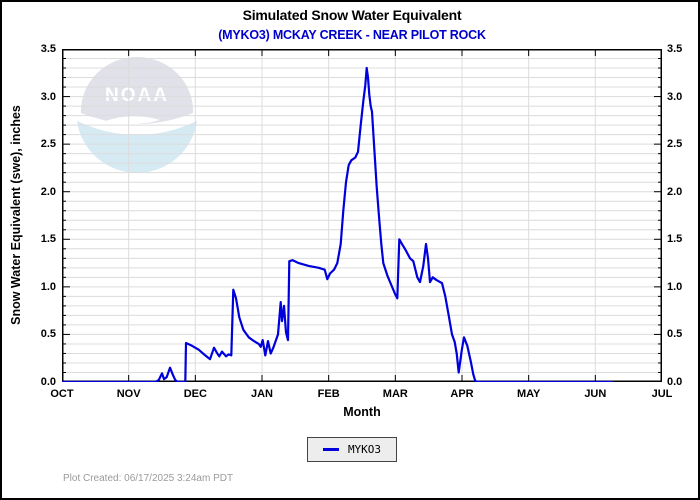  What do you see at coordinates (675, 382) in the screenshot?
I see `y-tick-label-right: 0.0` at bounding box center [675, 382].